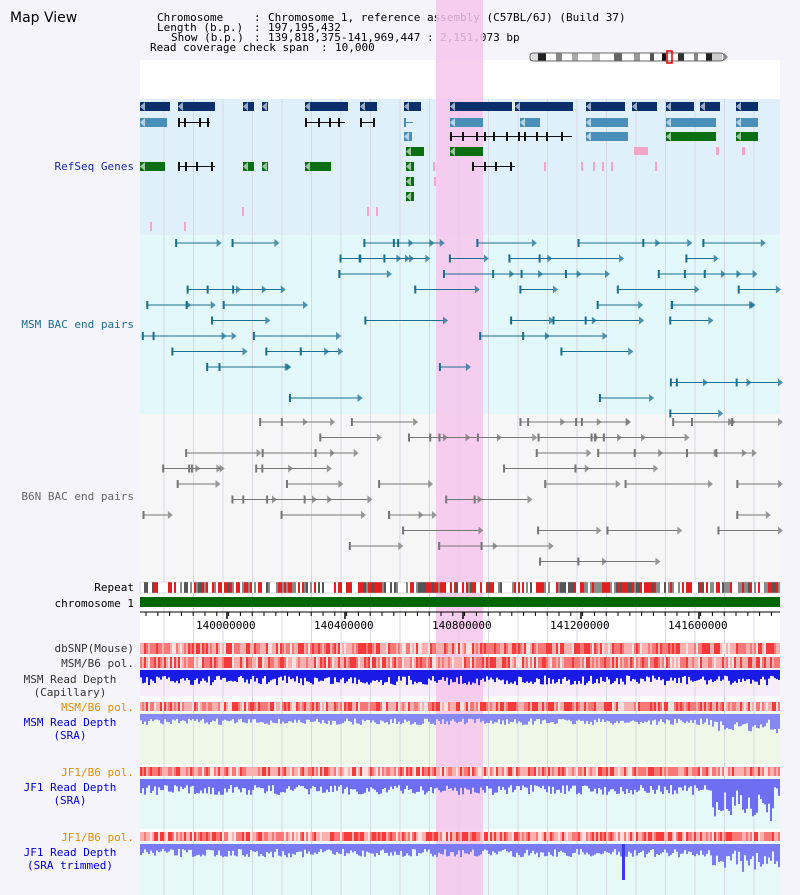 This screenshot has width=800, height=895. Describe the element at coordinates (197, 166) in the screenshot. I see `gene-exon` at that location.